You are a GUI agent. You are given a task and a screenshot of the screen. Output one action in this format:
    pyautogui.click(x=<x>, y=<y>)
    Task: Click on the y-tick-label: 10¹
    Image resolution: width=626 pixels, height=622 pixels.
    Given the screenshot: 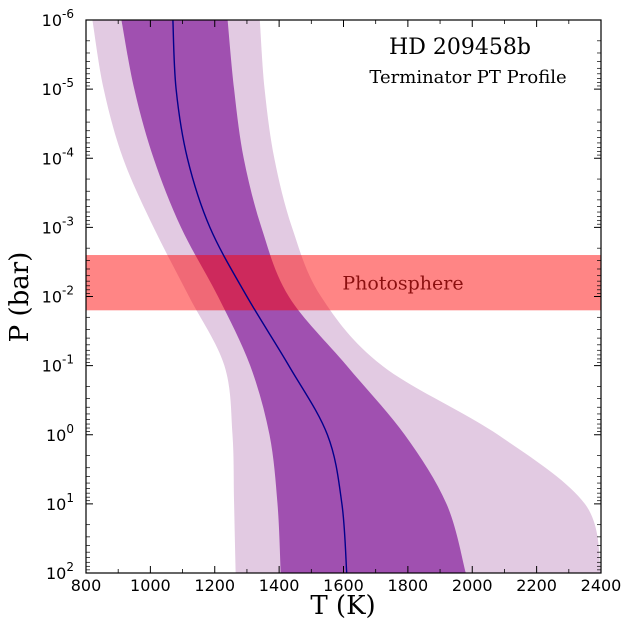 What is the action you would take?
    pyautogui.click(x=60, y=502)
    